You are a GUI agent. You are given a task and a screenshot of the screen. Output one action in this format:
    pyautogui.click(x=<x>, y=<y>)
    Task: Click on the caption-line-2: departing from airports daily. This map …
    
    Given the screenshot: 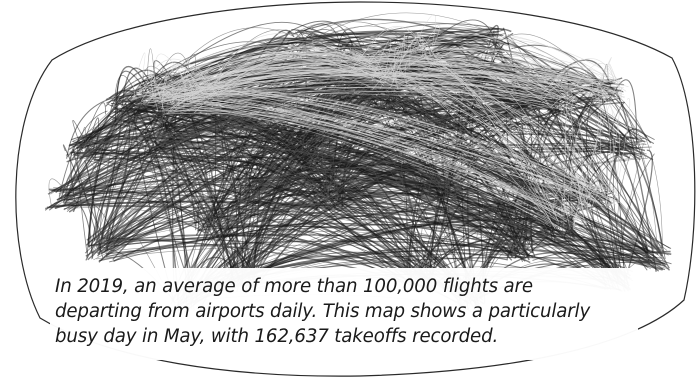 What is the action you would take?
    pyautogui.click(x=323, y=311)
    